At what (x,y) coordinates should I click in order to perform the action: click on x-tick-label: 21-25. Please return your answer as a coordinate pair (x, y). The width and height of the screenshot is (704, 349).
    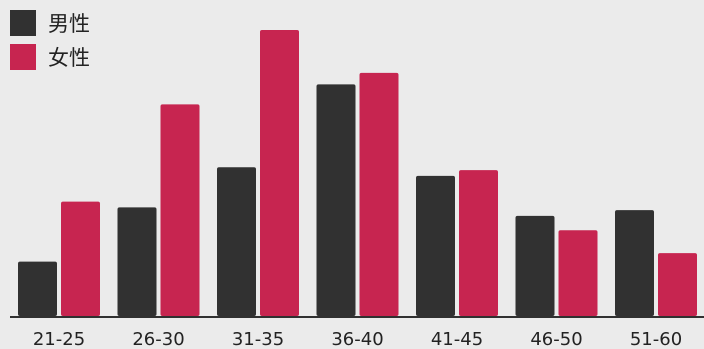
    Looking at the image, I should click on (59, 339).